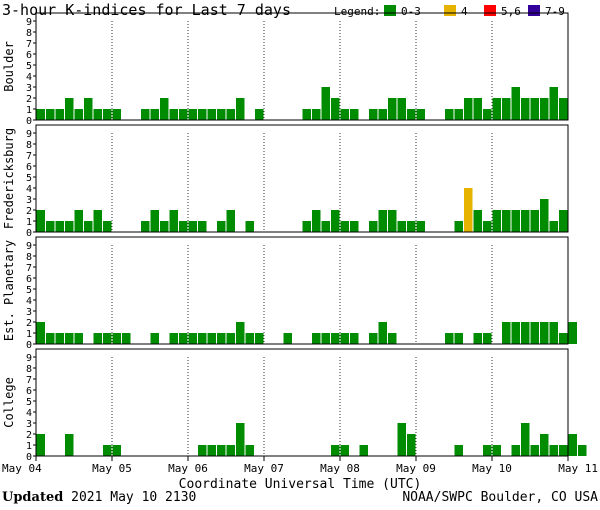 The height and width of the screenshot is (510, 600). Describe the element at coordinates (416, 468) in the screenshot. I see `x-tick-label: May 09` at that location.